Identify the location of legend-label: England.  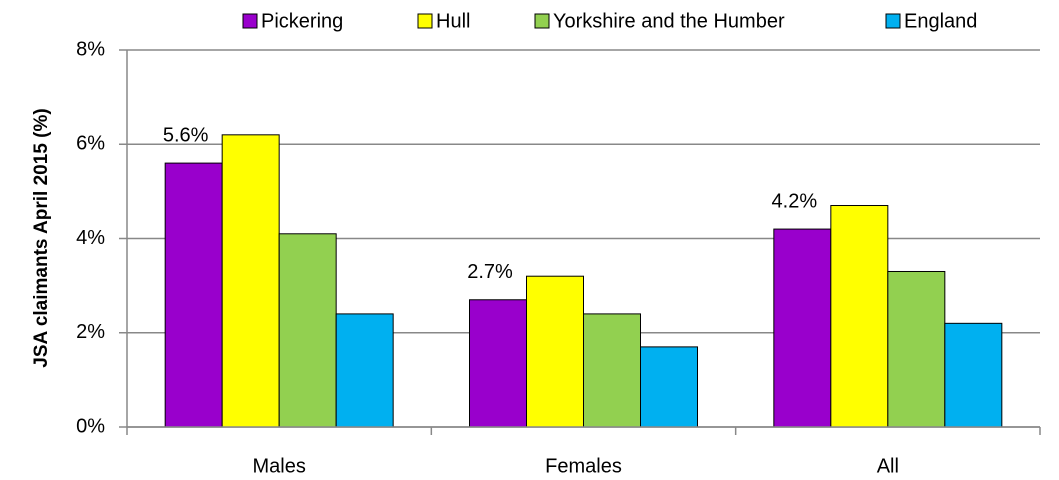
(940, 21).